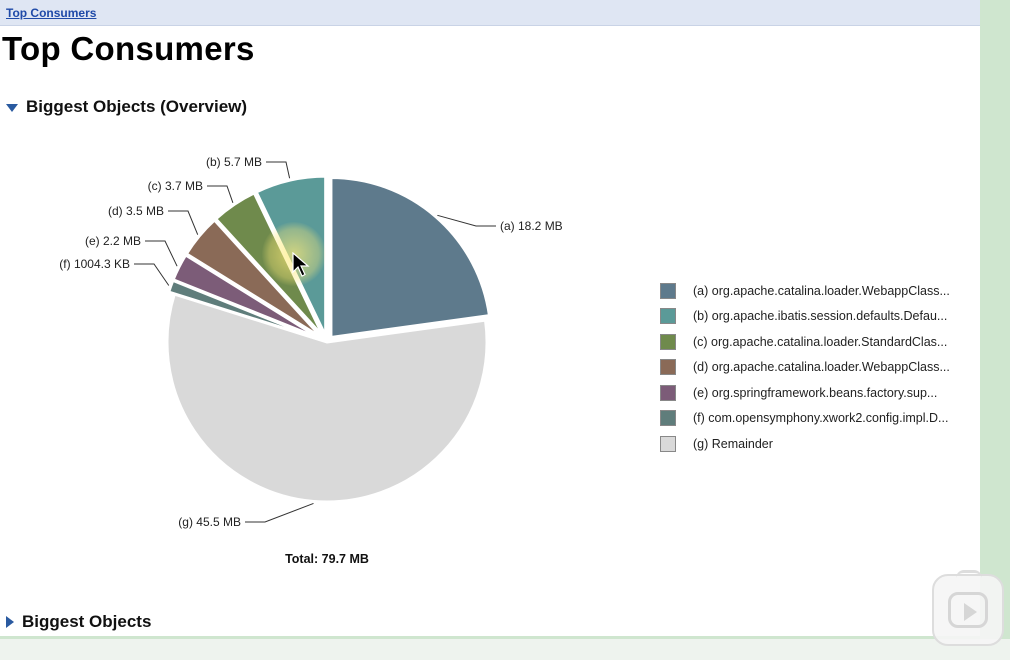 The height and width of the screenshot is (660, 1010). What do you see at coordinates (175, 186) in the screenshot?
I see `slice-label-c: (c) 3.7 MB` at bounding box center [175, 186].